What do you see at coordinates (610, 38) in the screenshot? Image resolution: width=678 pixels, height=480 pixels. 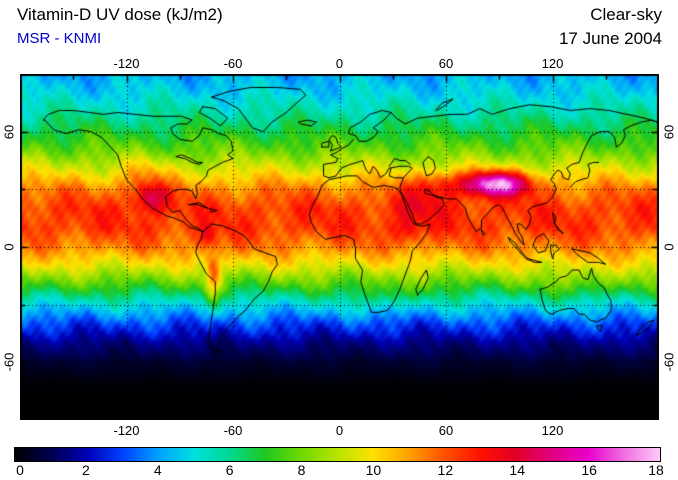 I see `date-label: 17 June 2004` at bounding box center [610, 38].